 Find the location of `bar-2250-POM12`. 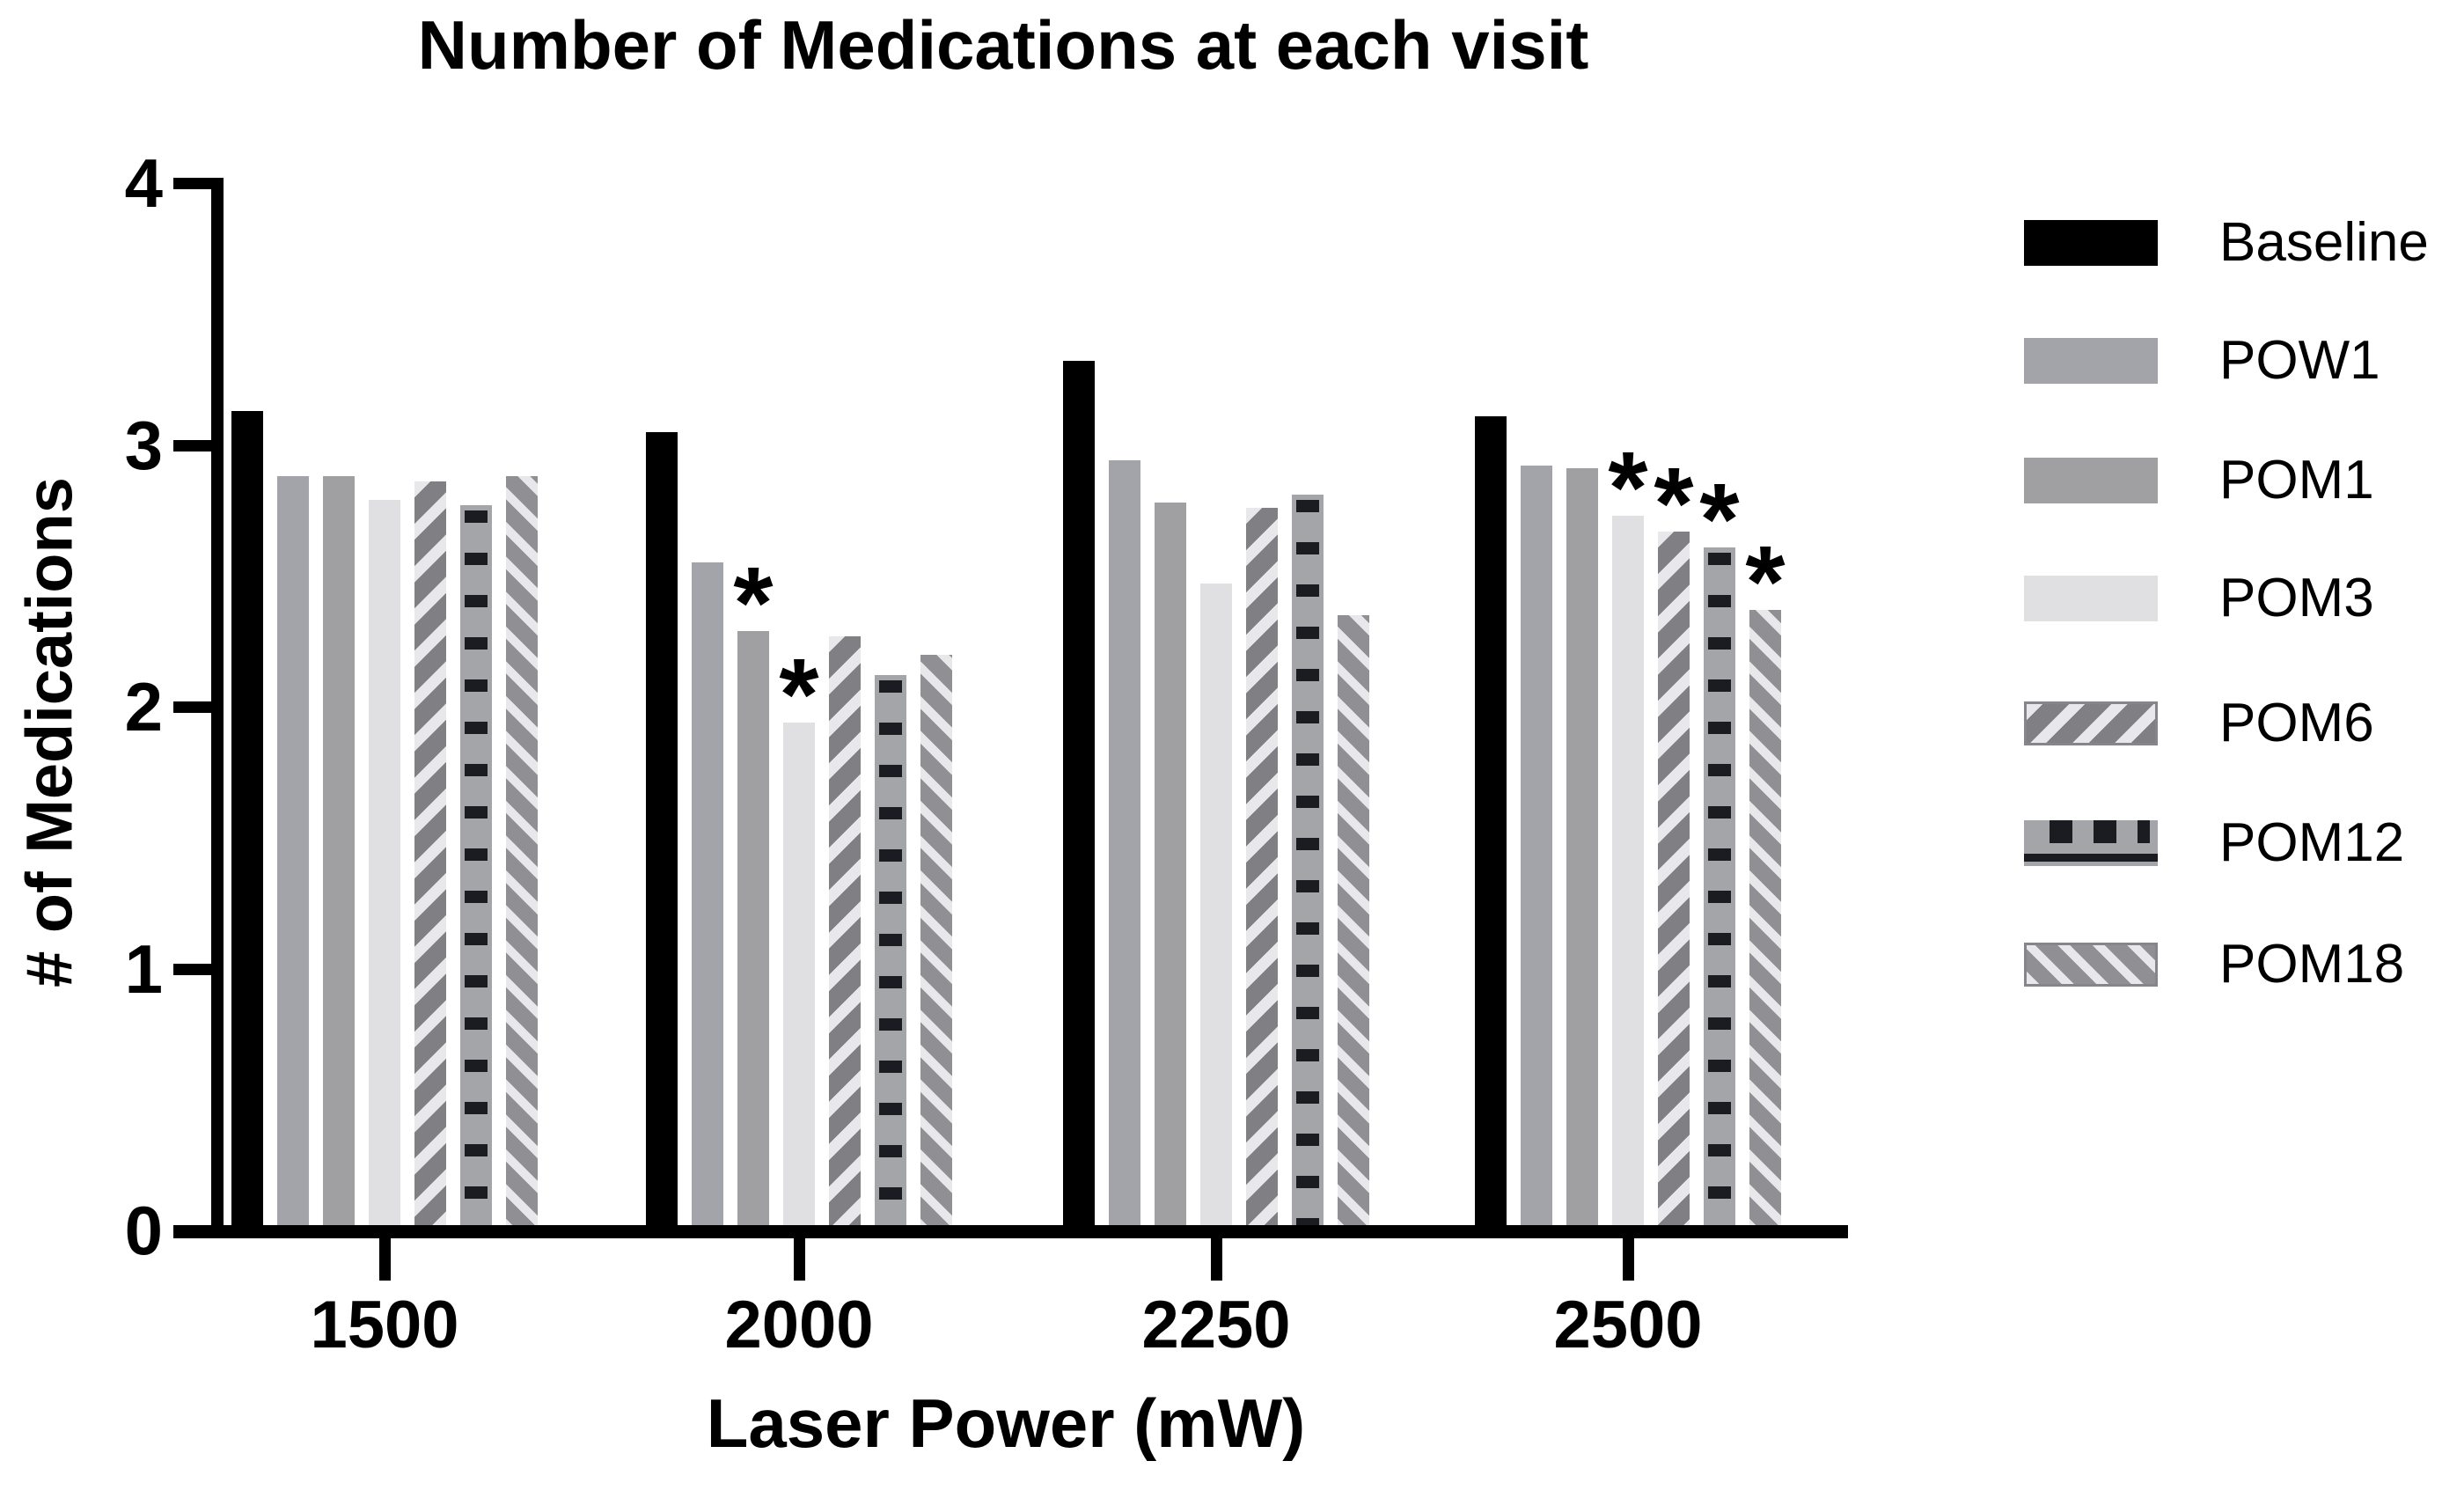

bar-2250-POM12 is located at coordinates (1308, 863).